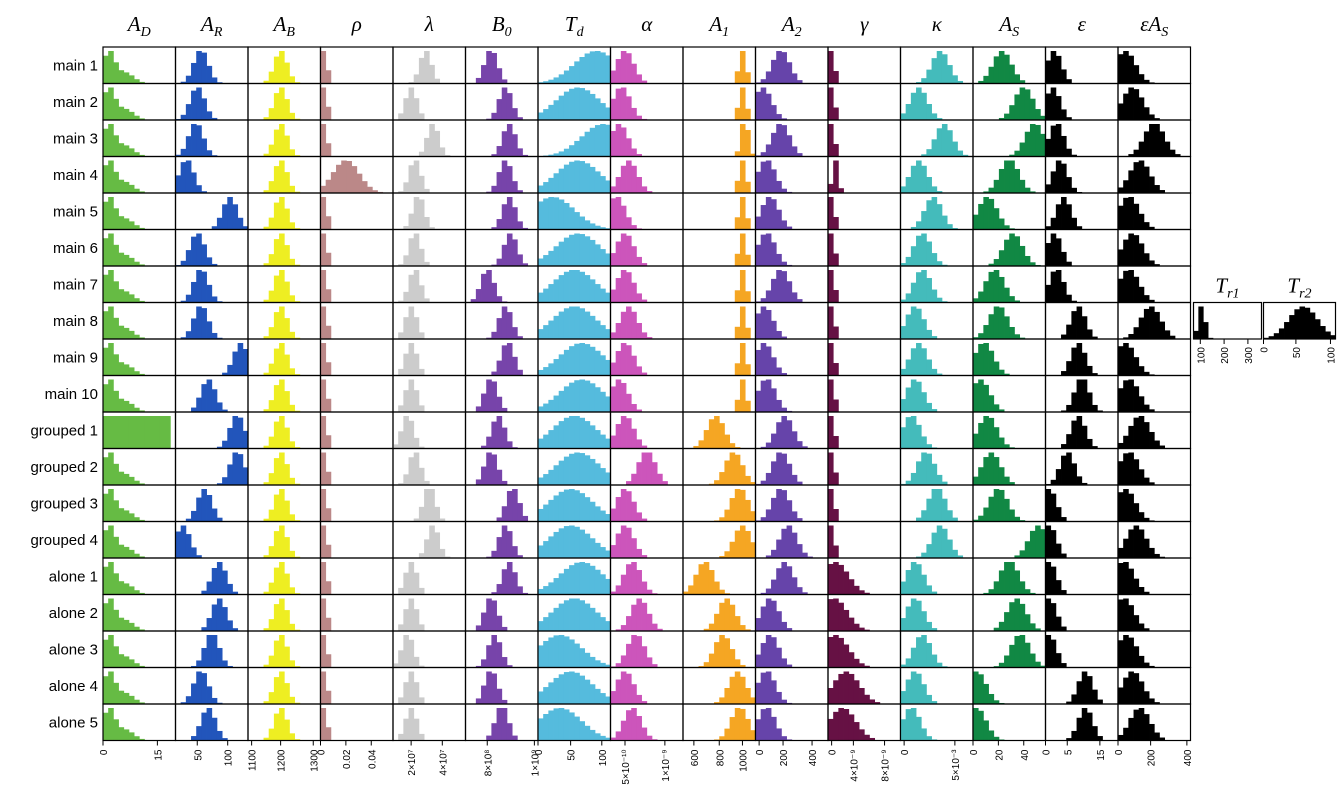 The height and width of the screenshot is (809, 1338). What do you see at coordinates (282, 760) in the screenshot?
I see `tick-label-AB-1: 1200` at bounding box center [282, 760].